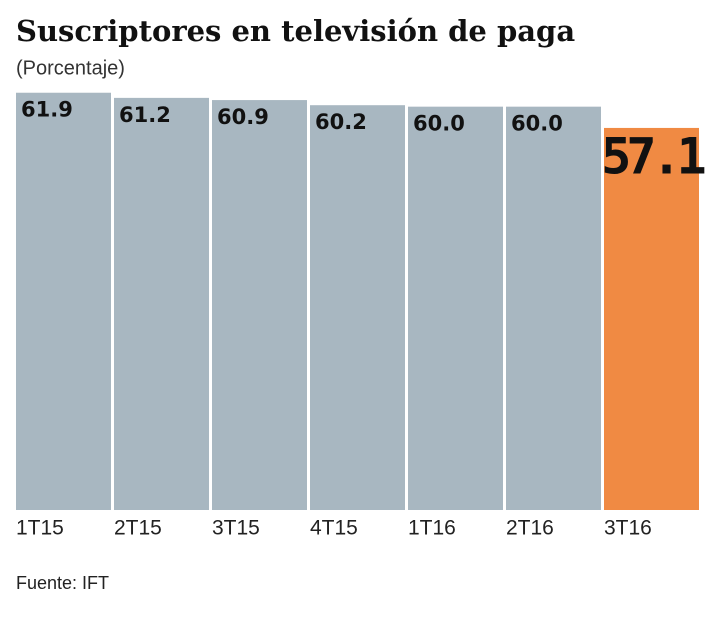 Image resolution: width=716 pixels, height=620 pixels. What do you see at coordinates (432, 528) in the screenshot?
I see `x-tick-label: 1T16` at bounding box center [432, 528].